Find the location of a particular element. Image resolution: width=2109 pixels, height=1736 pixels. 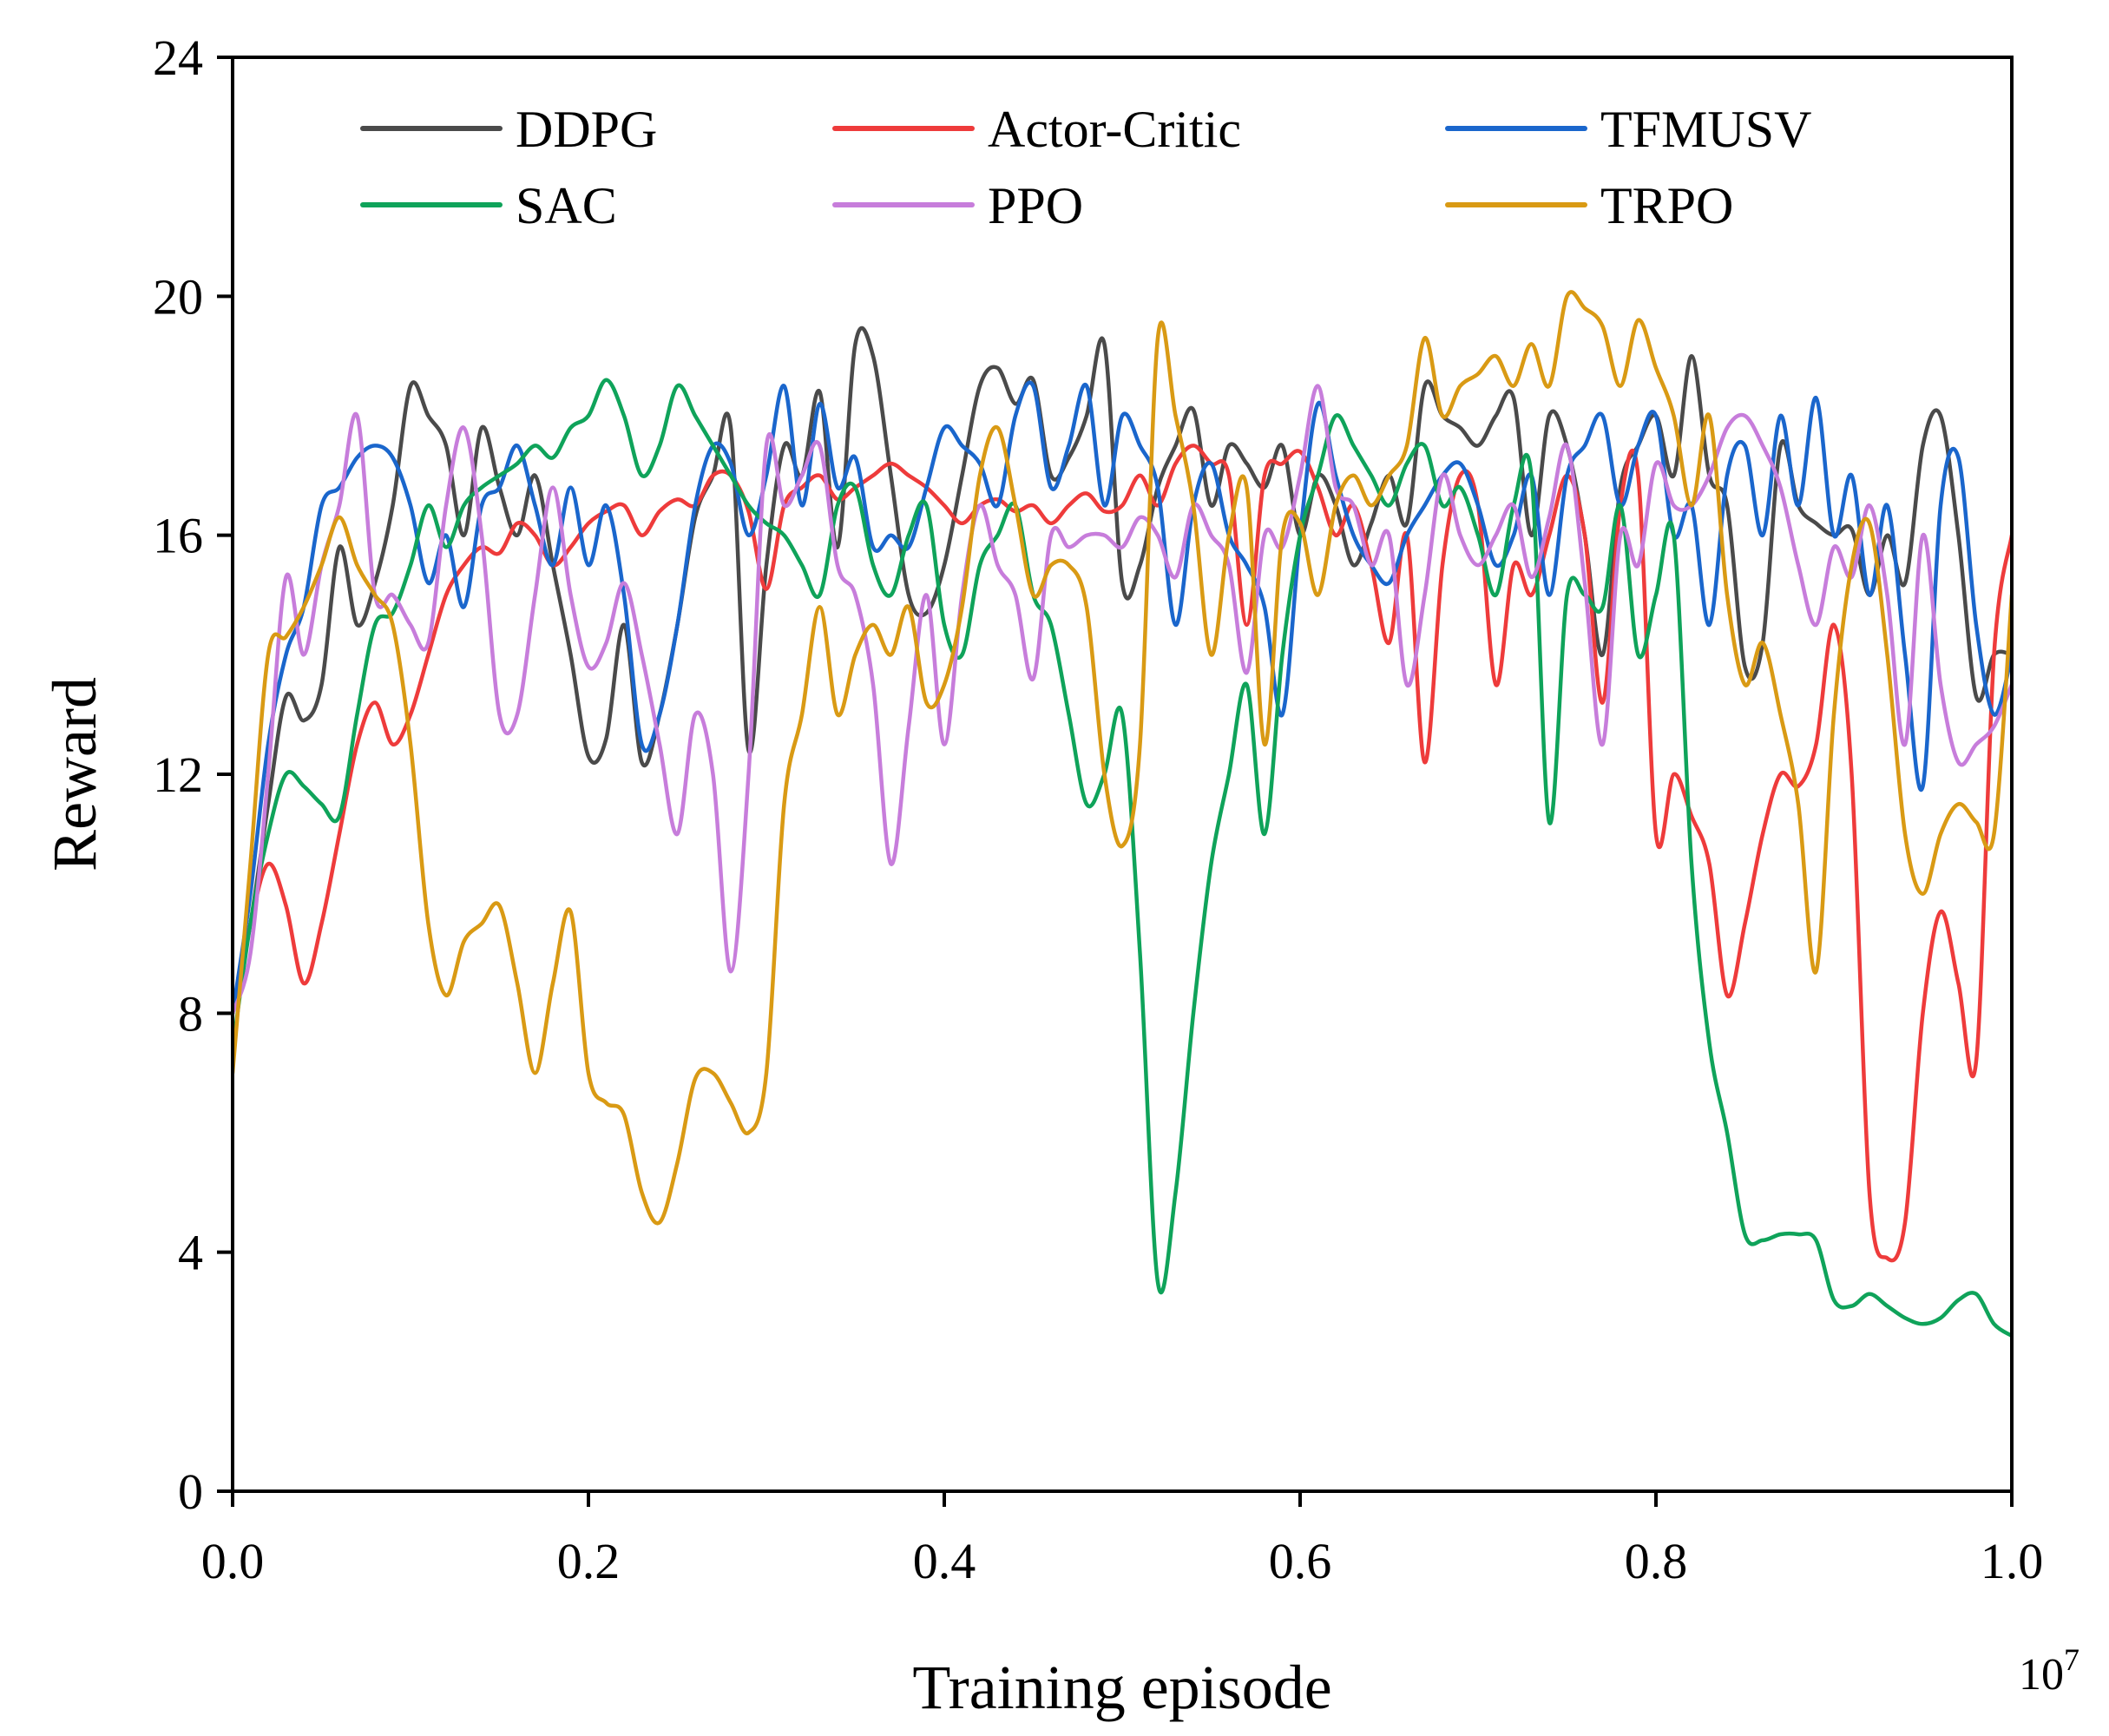

x-tick-label: 0.0 is located at coordinates (233, 1561).